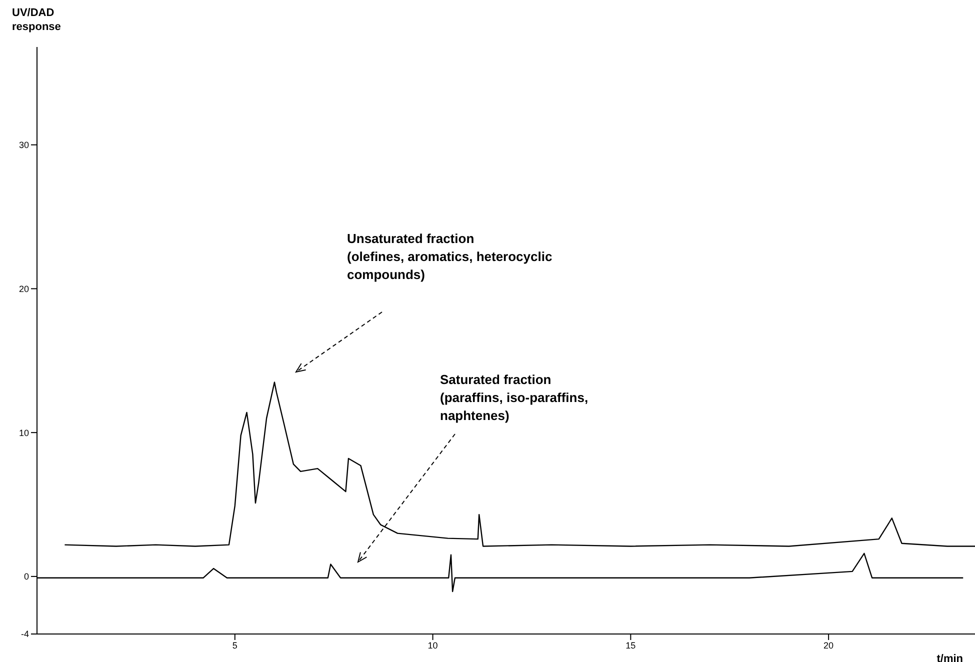 This screenshot has height=662, width=975. Describe the element at coordinates (23, 145) in the screenshot. I see `y-tick-label: 30` at that location.